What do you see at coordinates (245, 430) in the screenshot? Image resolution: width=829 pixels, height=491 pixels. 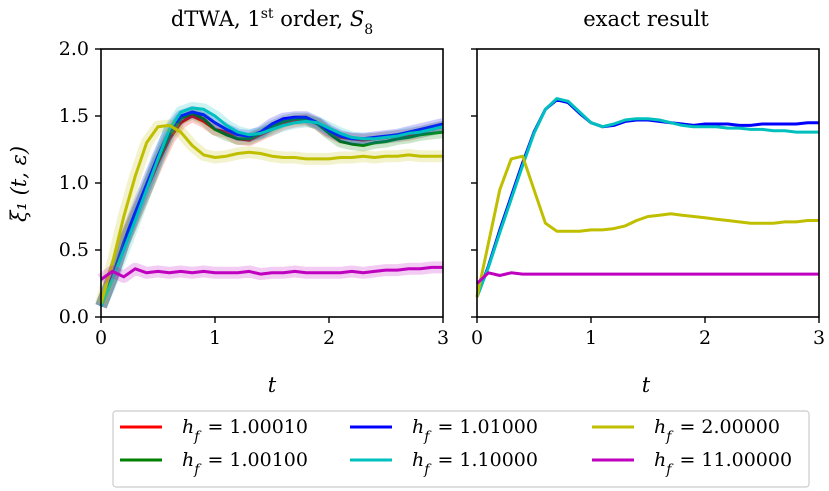 I see `legend-label: hf = 1.00010` at bounding box center [245, 430].